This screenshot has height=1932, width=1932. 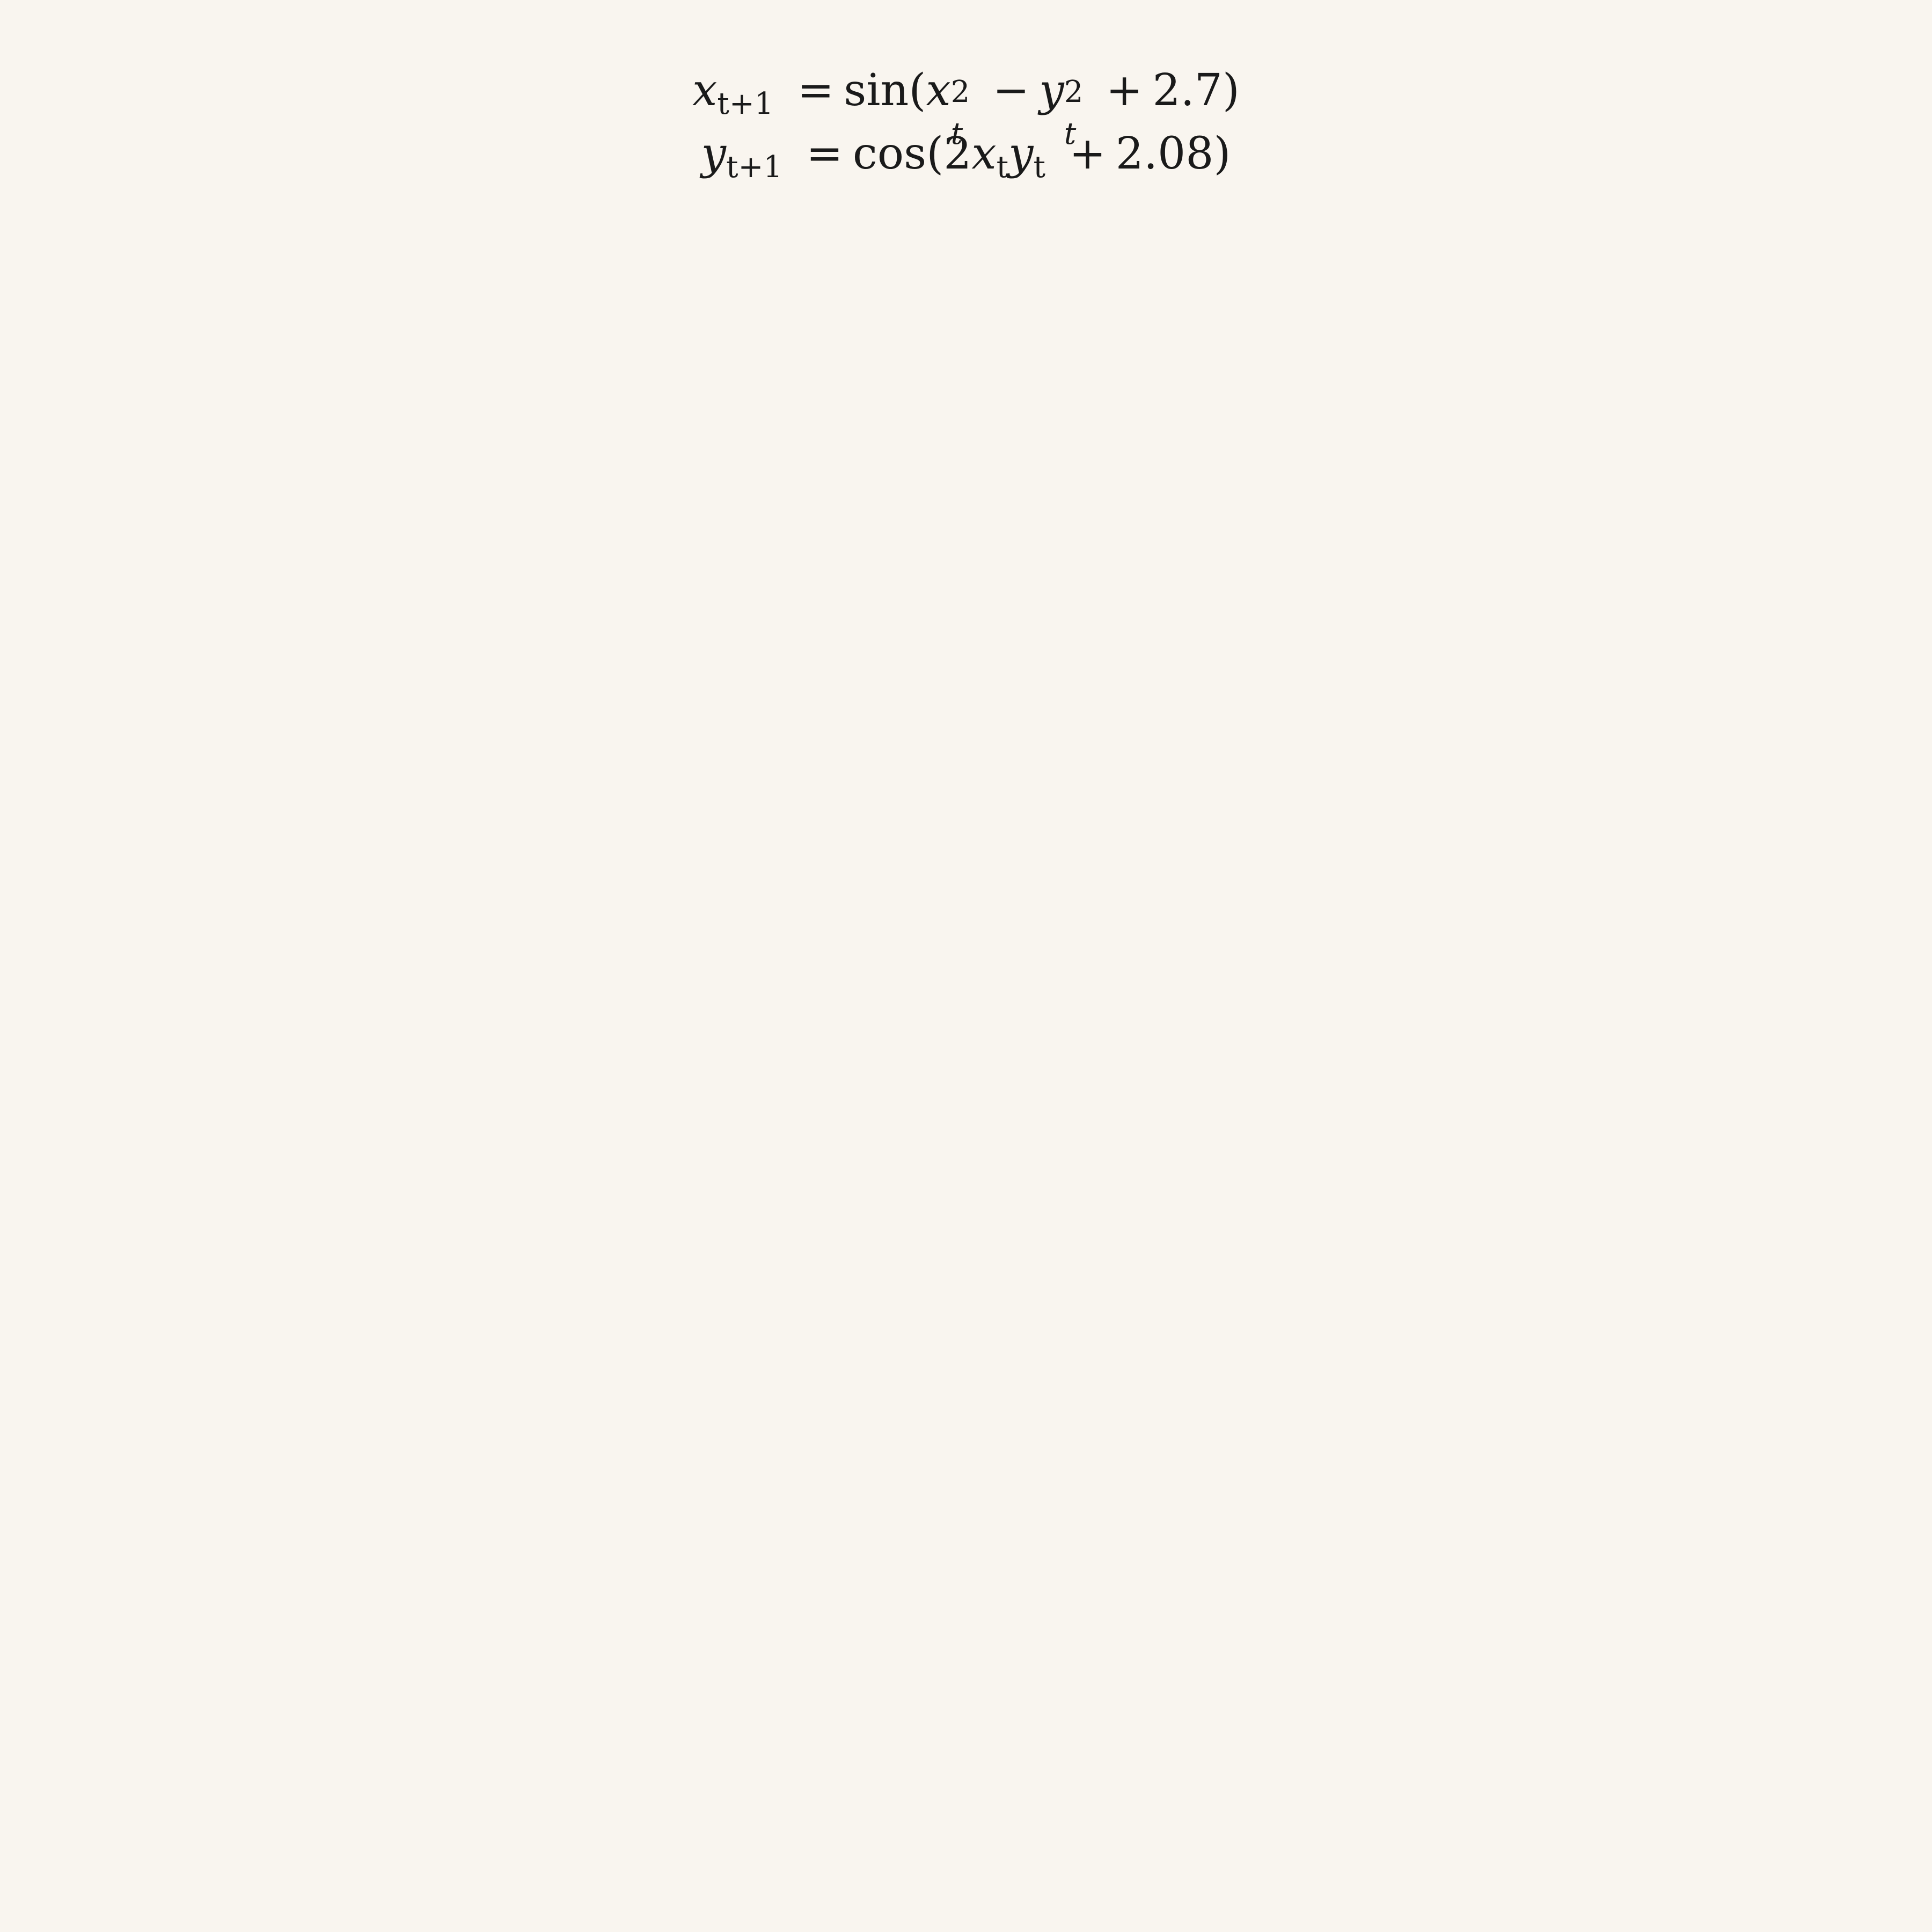 What do you see at coordinates (898, 153) in the screenshot?
I see `eq2-function: cos(` at bounding box center [898, 153].